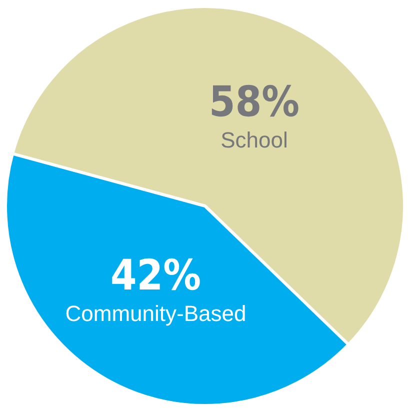 The width and height of the screenshot is (410, 412). I want to click on slice-label: Community-Based, so click(155, 313).